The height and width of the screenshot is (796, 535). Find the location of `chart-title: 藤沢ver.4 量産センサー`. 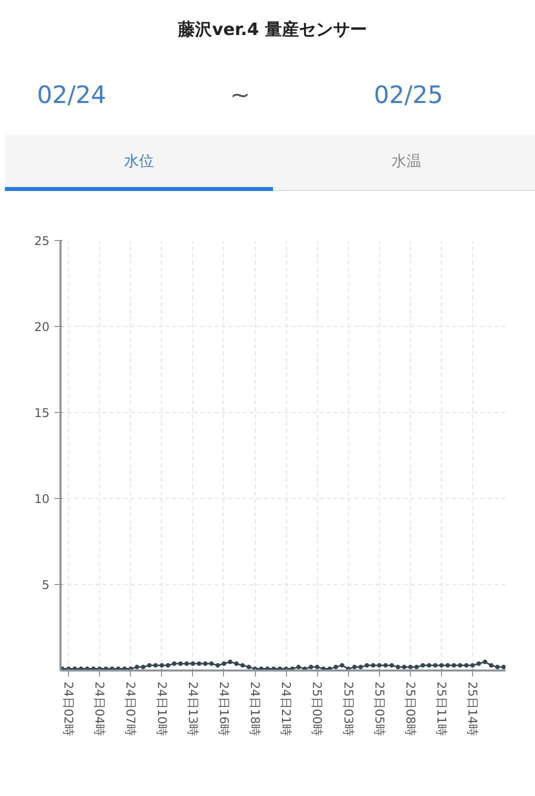

chart-title: 藤沢ver.4 量産センサー is located at coordinates (272, 30).